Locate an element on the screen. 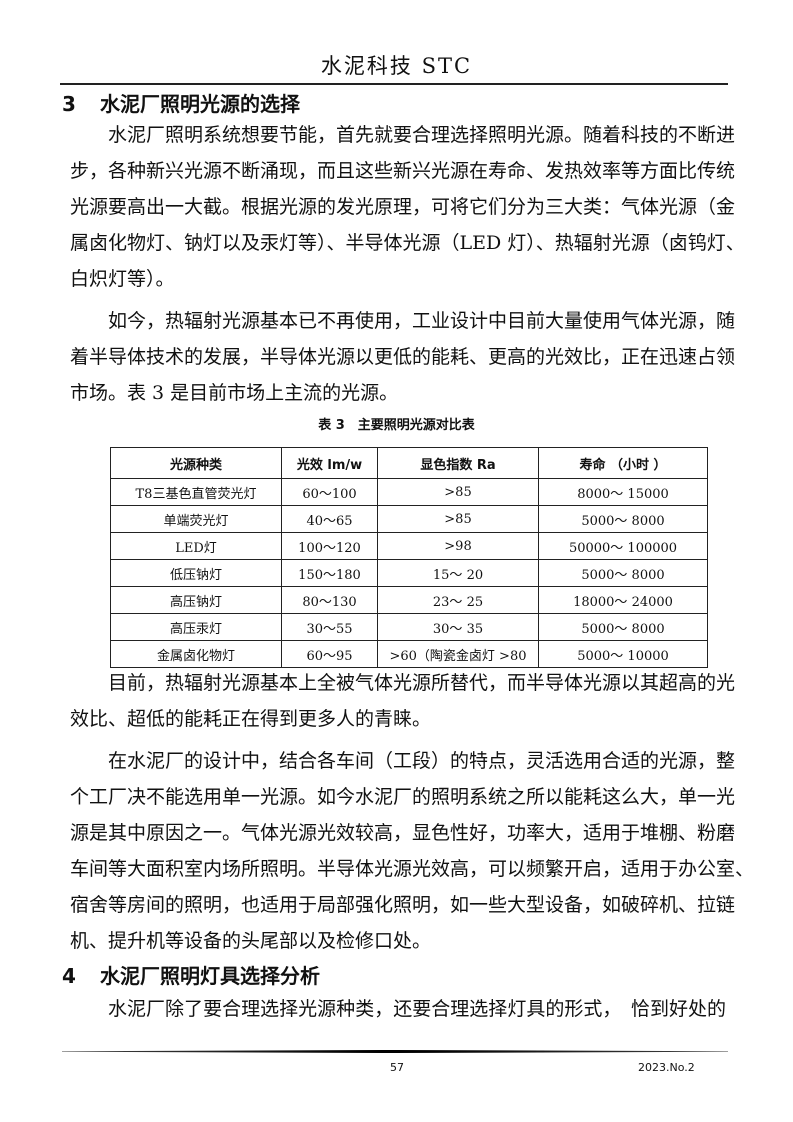  table-row: LED灯 100～120 >98 50000～ 100000 is located at coordinates (409, 546).